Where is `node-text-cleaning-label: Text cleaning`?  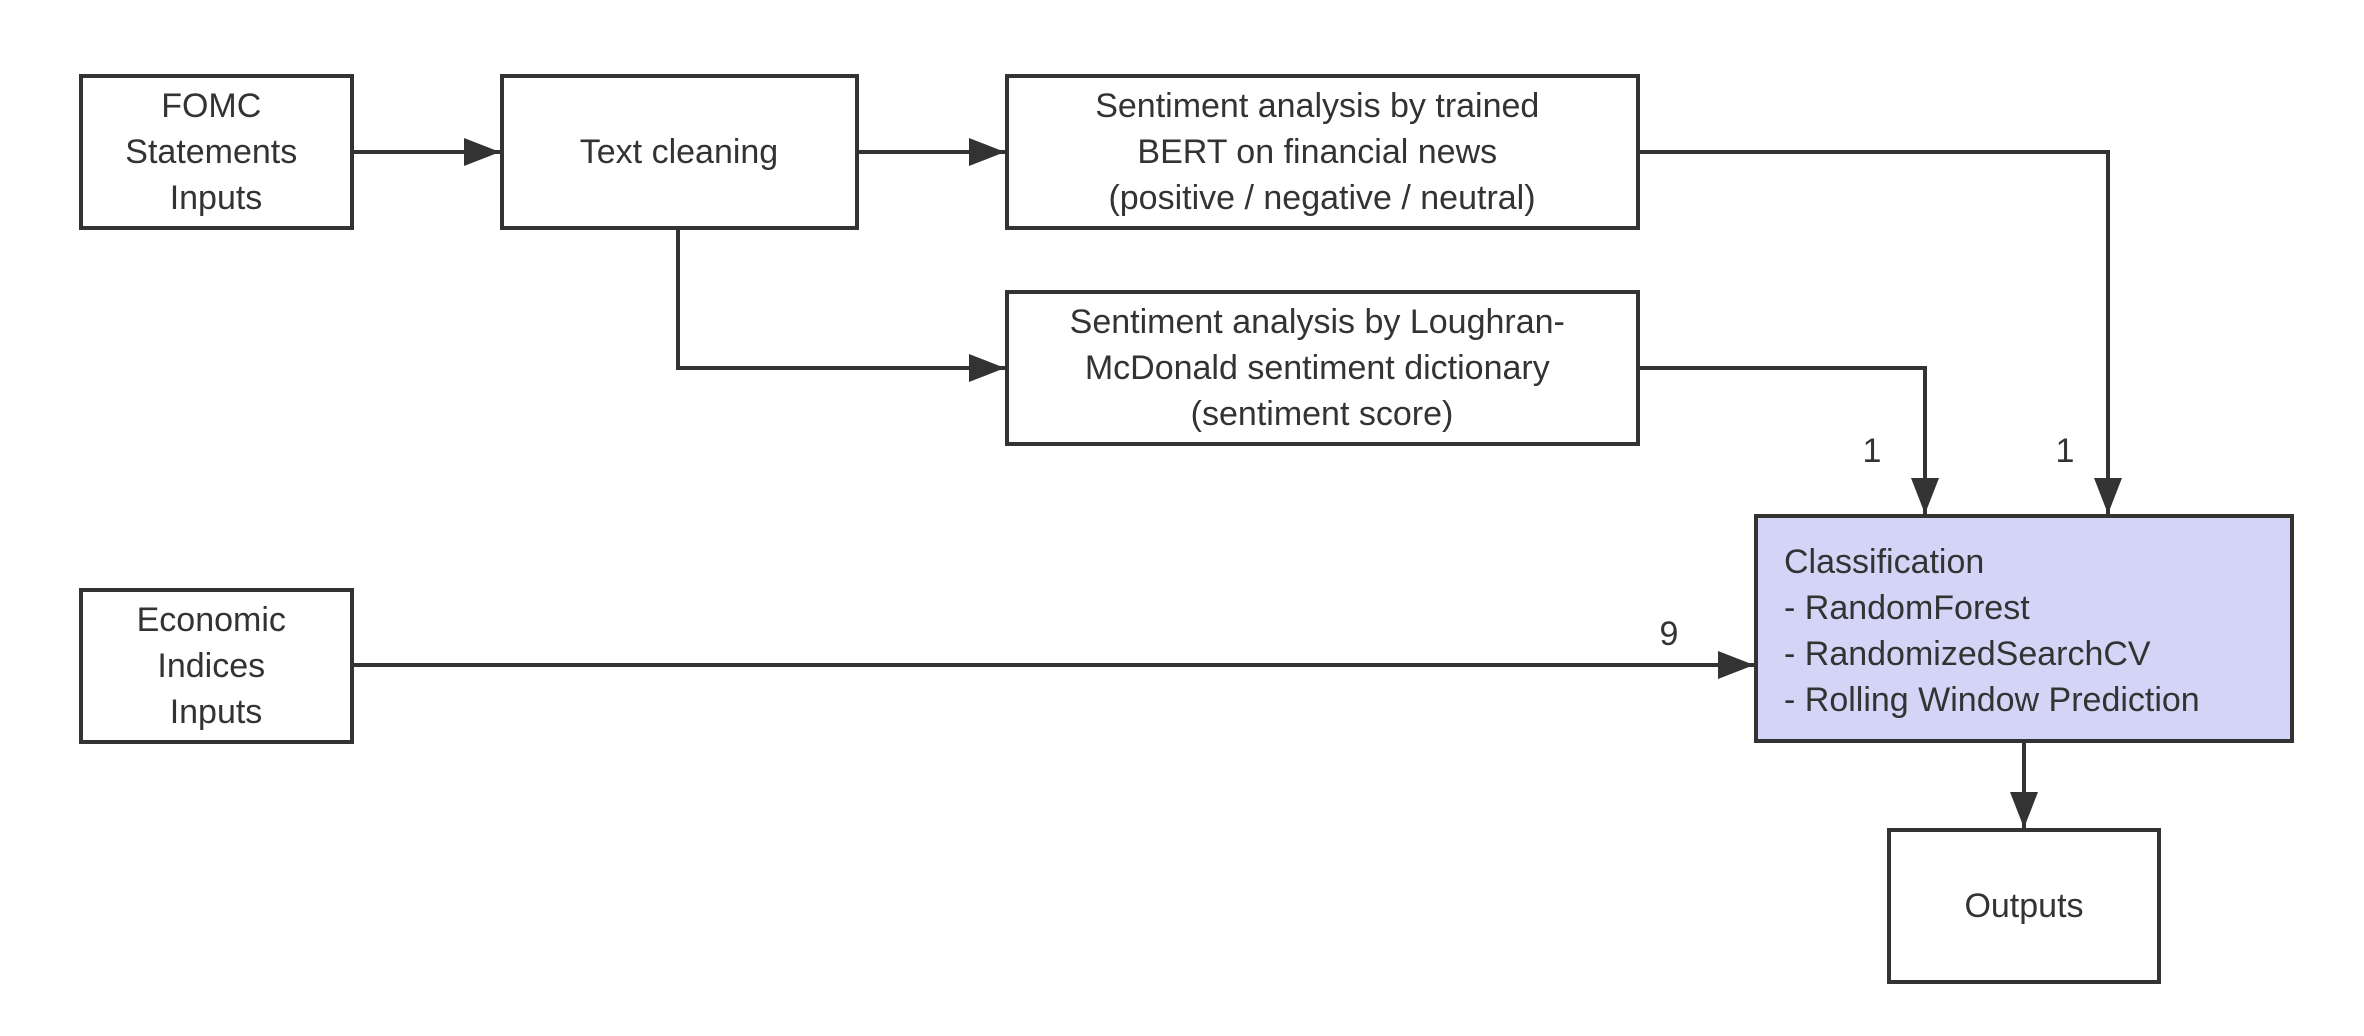 node-text-cleaning-label: Text cleaning is located at coordinates (679, 152).